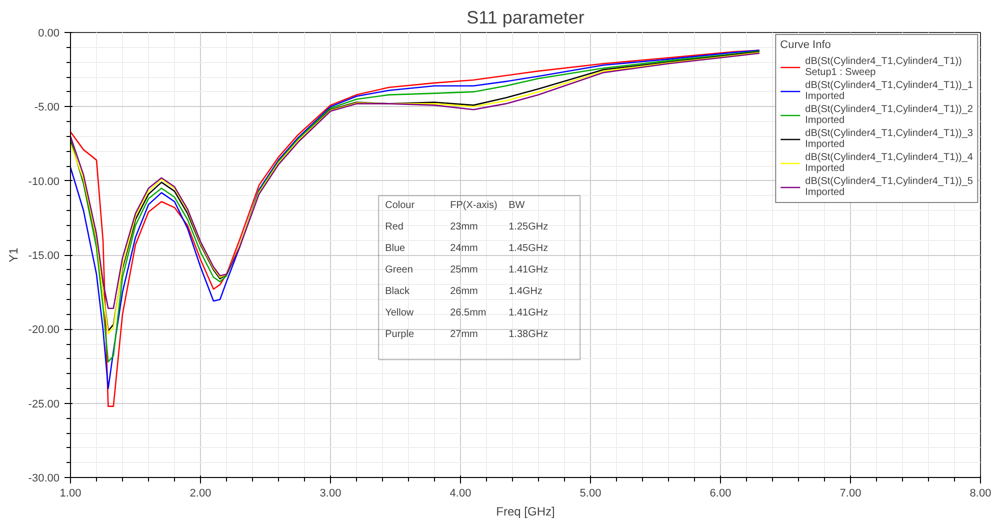  I want to click on x-tick-label: 4.00, so click(461, 494).